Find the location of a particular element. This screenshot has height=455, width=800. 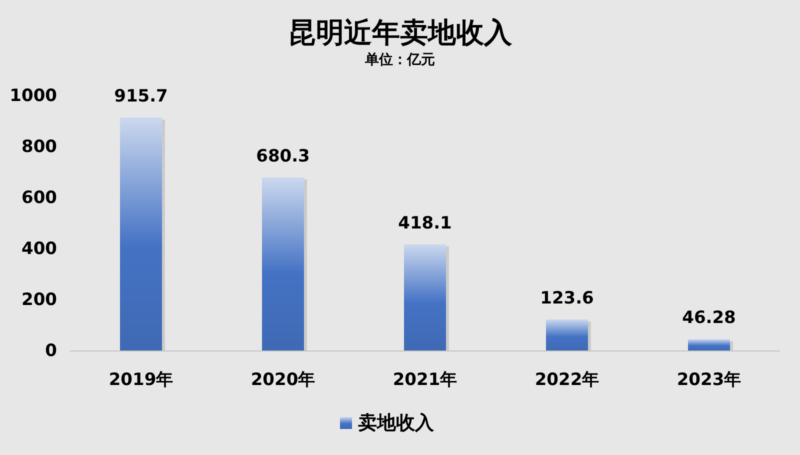

data-label: 680.3 is located at coordinates (283, 156).